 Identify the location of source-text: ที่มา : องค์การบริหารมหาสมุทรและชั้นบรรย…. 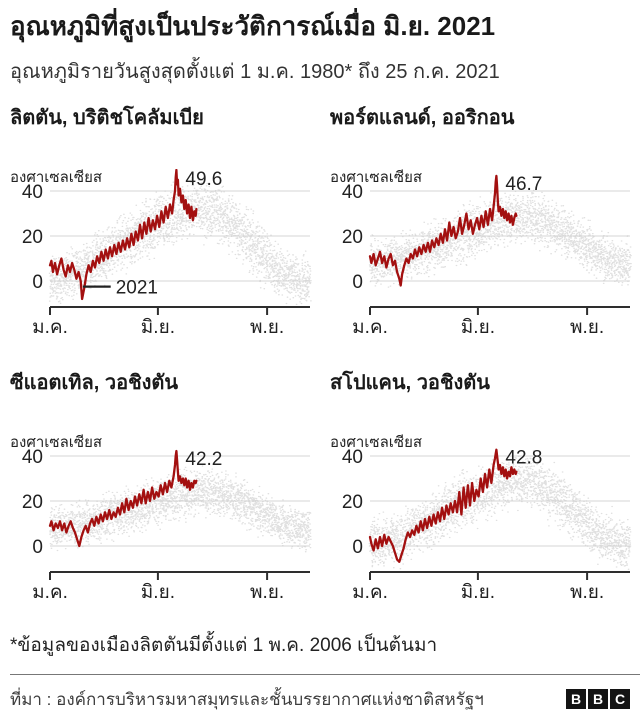
(247, 699).